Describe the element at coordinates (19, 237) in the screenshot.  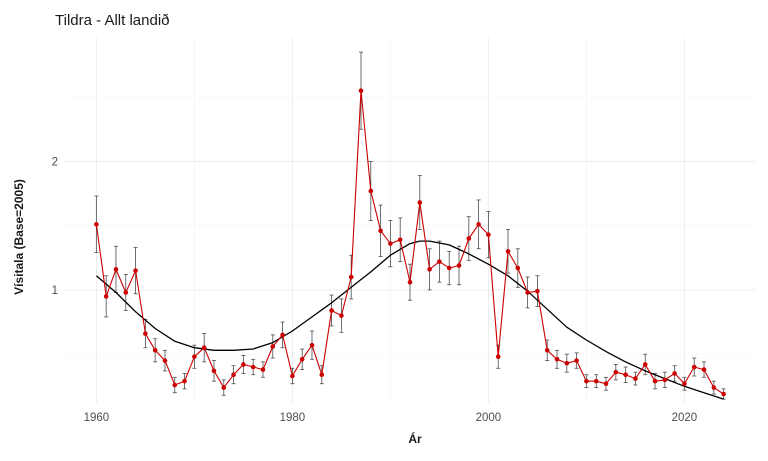
I see `y-axis-label: Vísitala (Base=2005)` at that location.